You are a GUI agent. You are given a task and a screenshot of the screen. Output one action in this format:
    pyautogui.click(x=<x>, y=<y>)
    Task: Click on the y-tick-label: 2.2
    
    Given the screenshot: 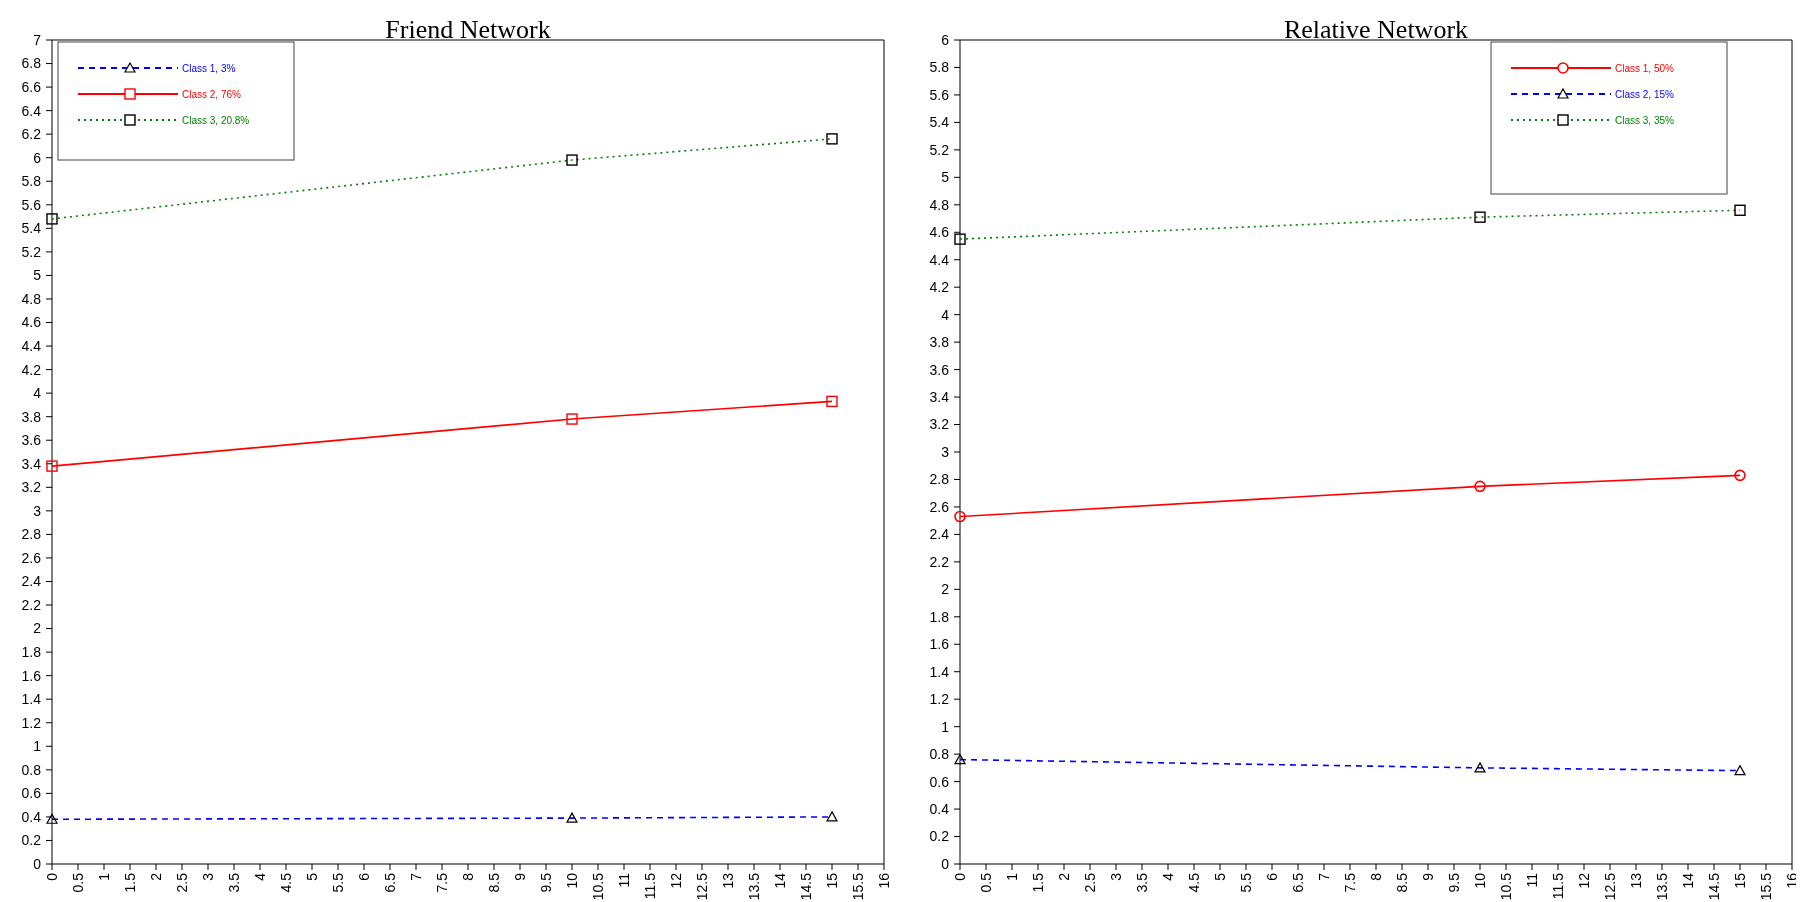 What is the action you would take?
    pyautogui.click(x=939, y=561)
    